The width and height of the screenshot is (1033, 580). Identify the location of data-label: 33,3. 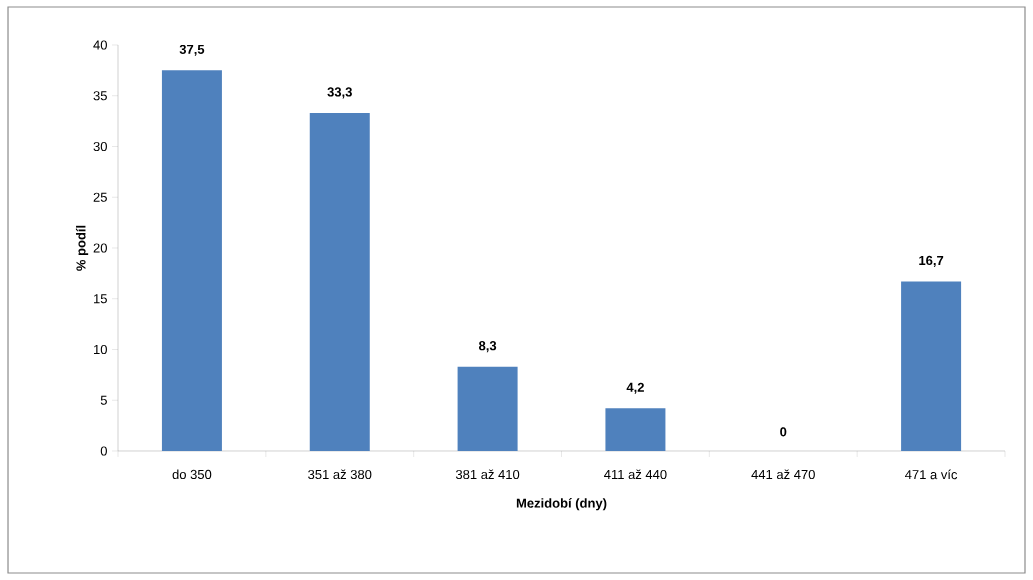
(339, 93).